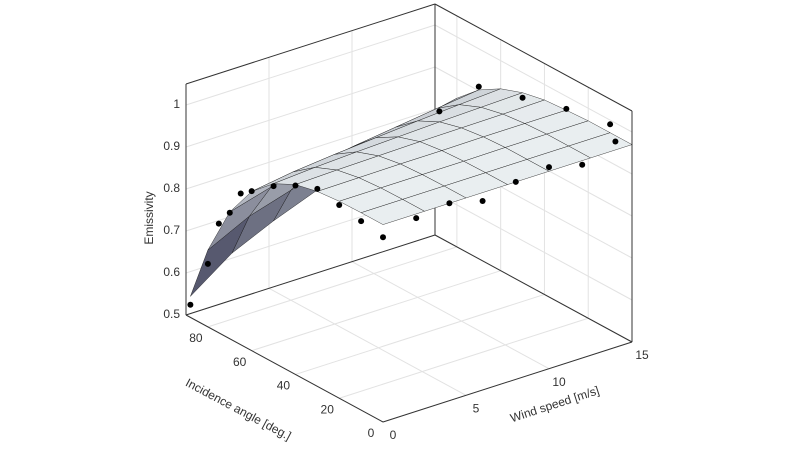 Image resolution: width=800 pixels, height=454 pixels. What do you see at coordinates (476, 409) in the screenshot?
I see `x-tick-label: 5` at bounding box center [476, 409].